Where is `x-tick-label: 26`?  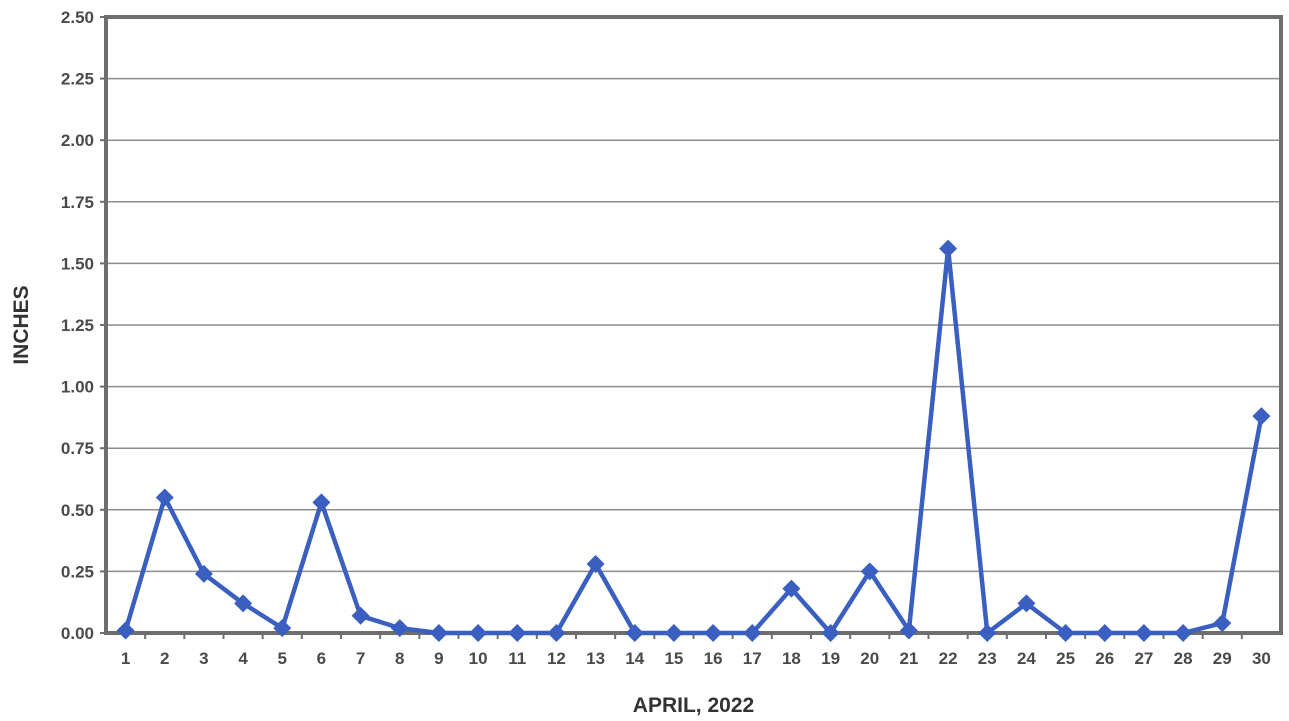 x-tick-label: 26 is located at coordinates (1104, 658).